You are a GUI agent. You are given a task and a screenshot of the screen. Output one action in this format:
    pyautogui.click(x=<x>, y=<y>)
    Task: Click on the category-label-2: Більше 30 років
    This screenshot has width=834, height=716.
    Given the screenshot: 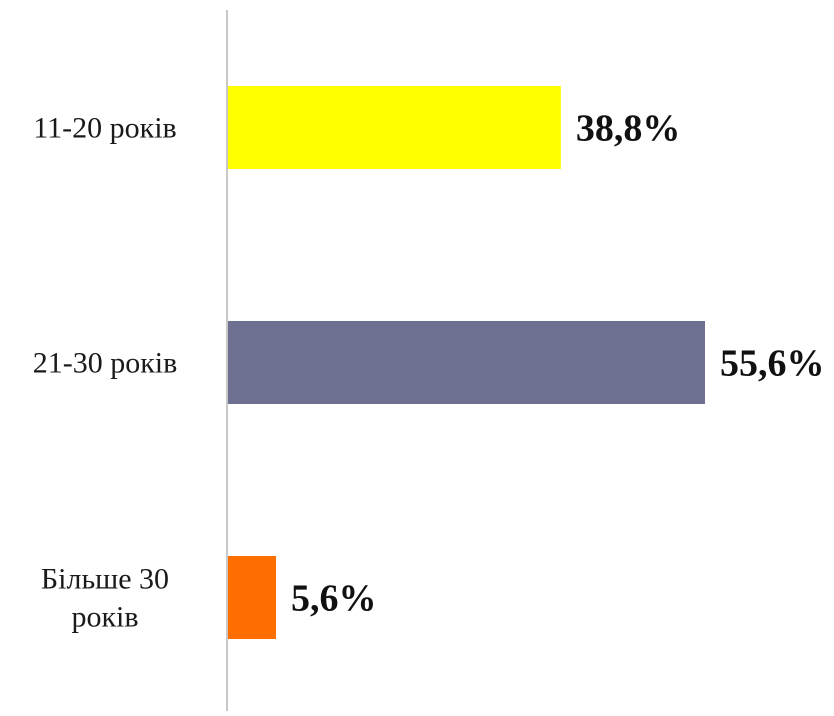 What is the action you would take?
    pyautogui.click(x=105, y=598)
    